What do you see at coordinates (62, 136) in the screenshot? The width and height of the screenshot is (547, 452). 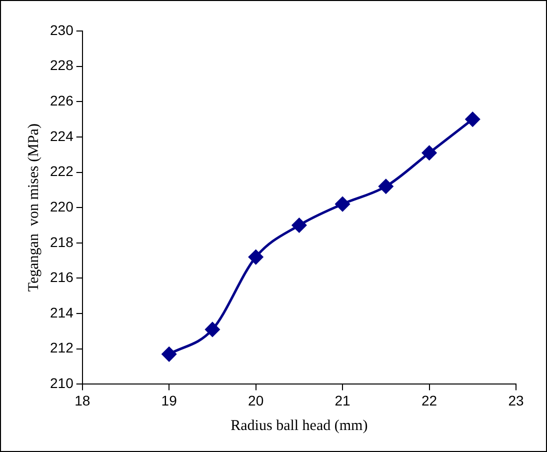 I see `y-tick-label: 224` at bounding box center [62, 136].